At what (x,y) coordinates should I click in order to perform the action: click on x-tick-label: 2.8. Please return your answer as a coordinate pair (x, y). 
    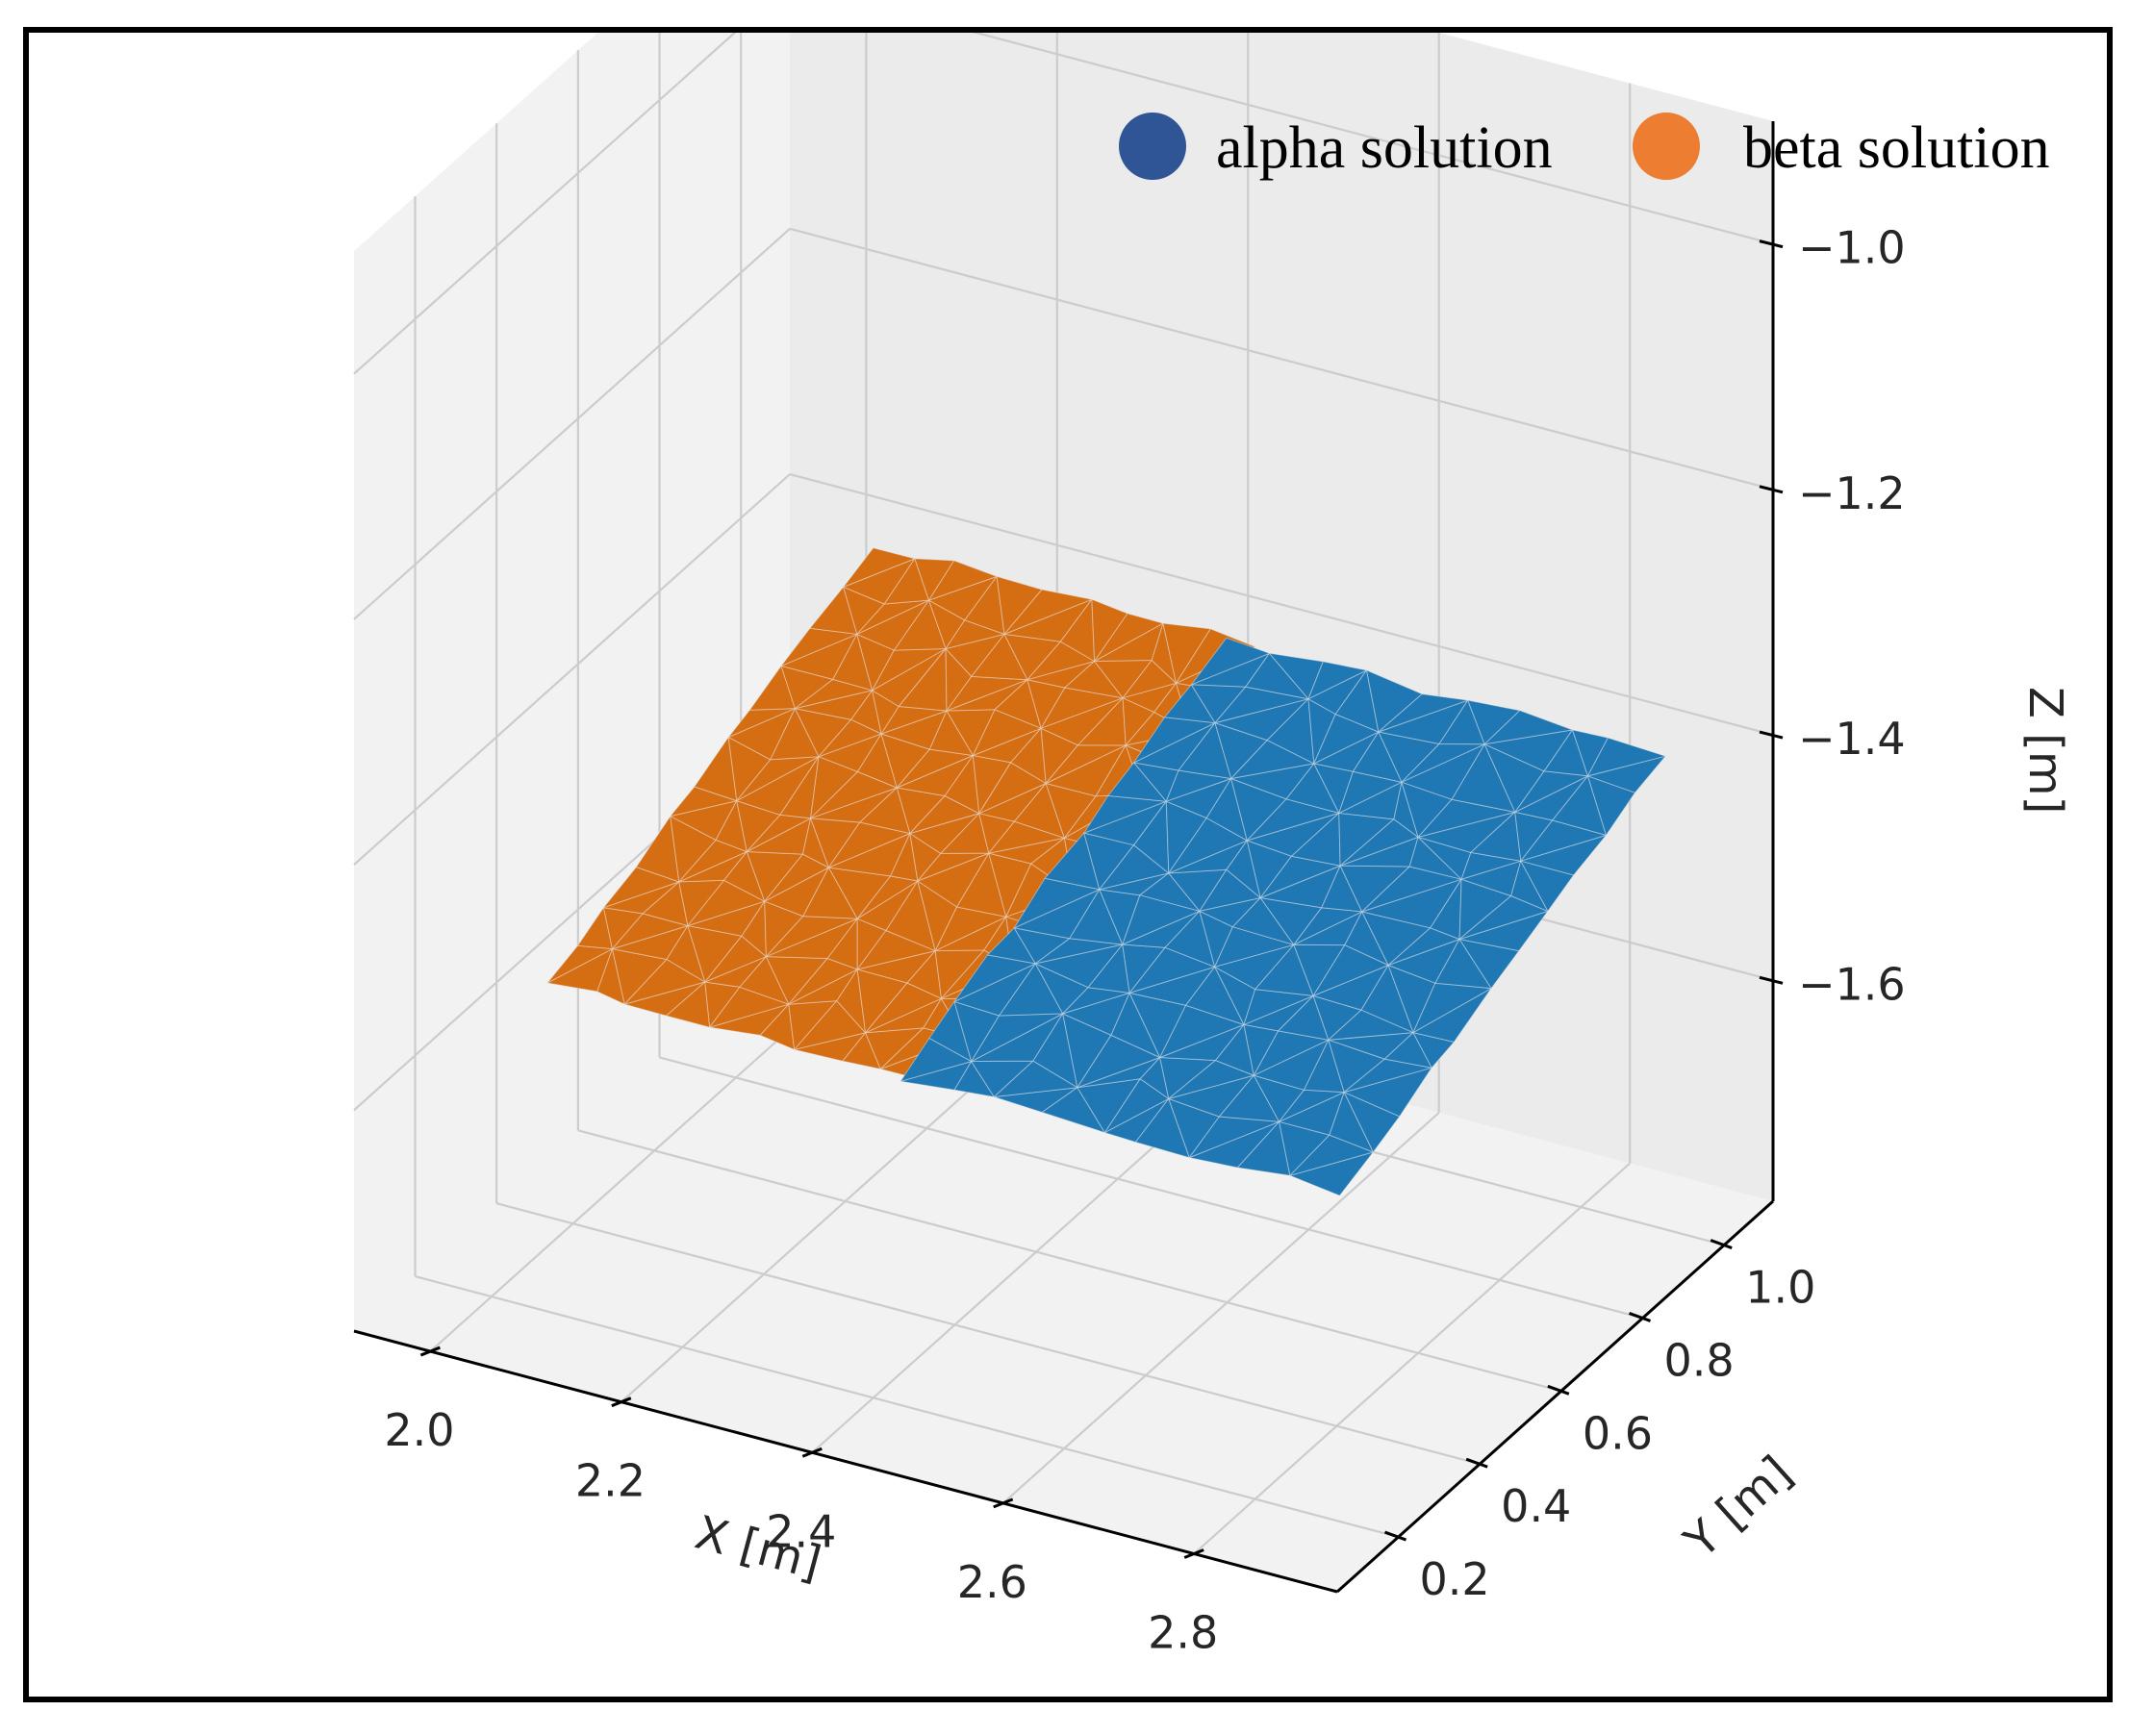
    Looking at the image, I should click on (1183, 1633).